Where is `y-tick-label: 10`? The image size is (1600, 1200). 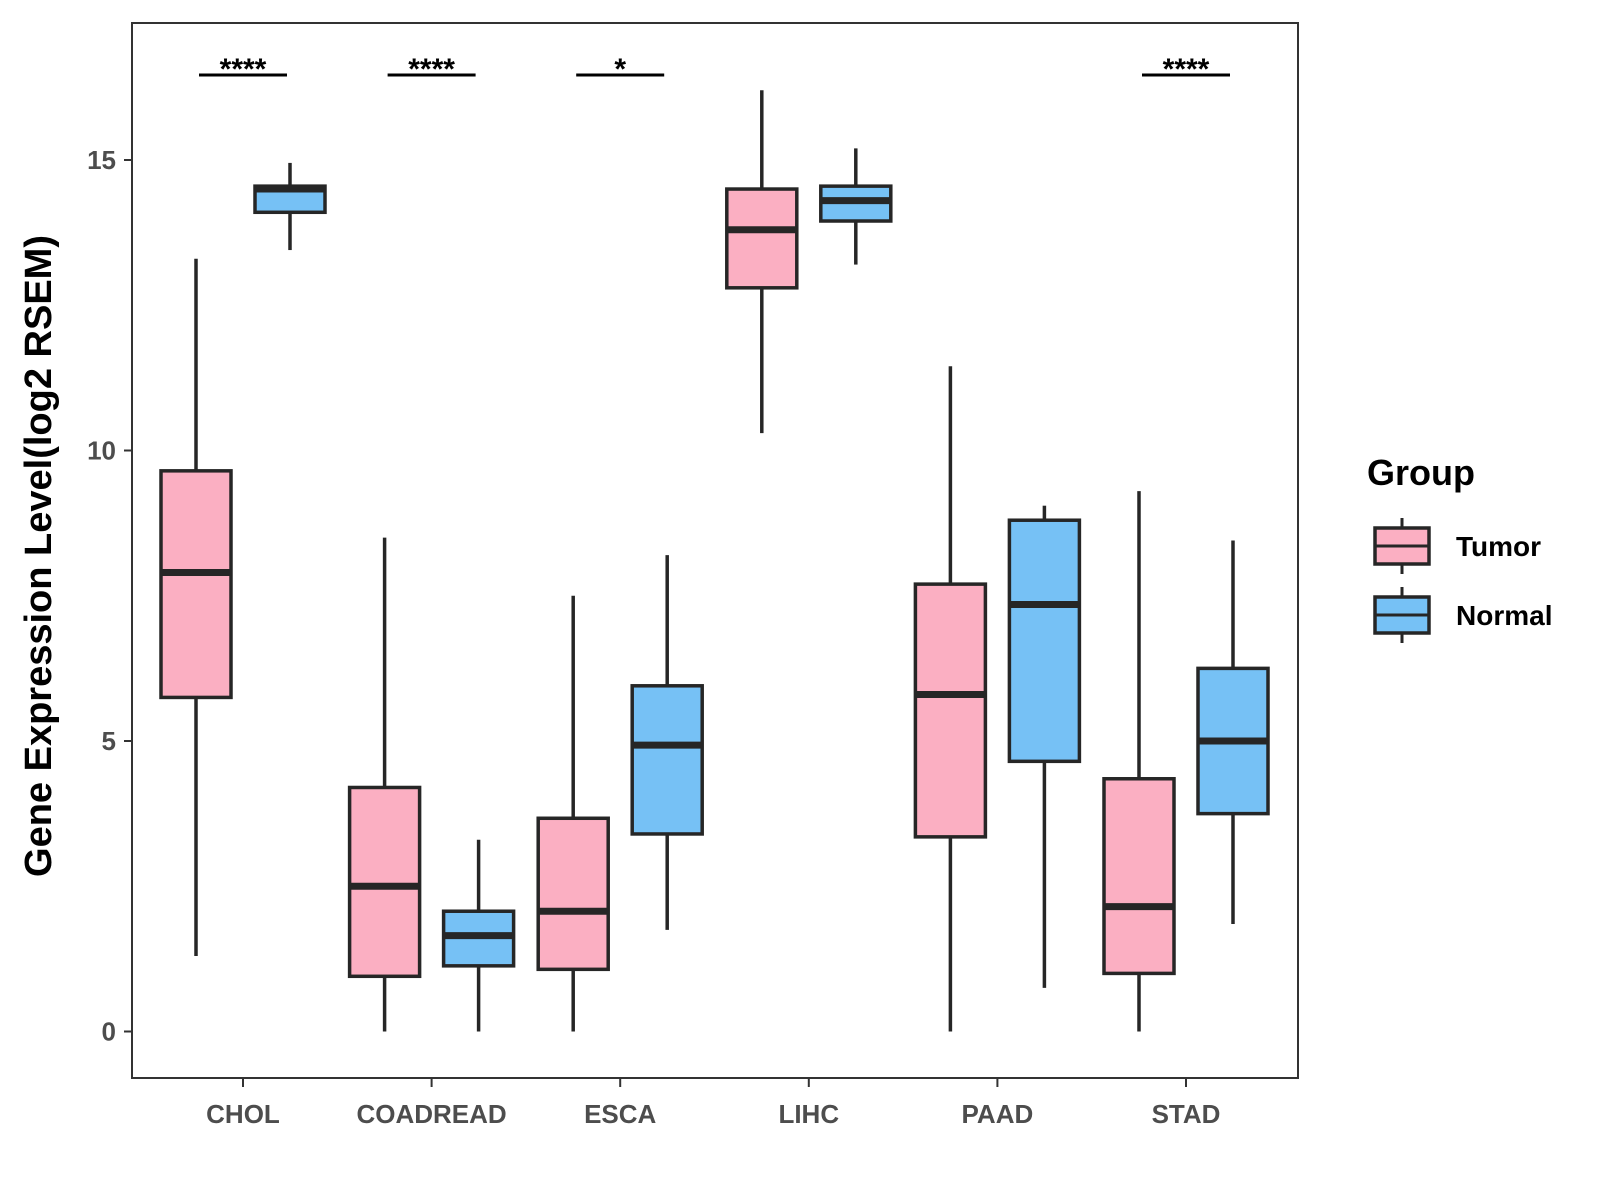
y-tick-label: 10 is located at coordinates (101, 451).